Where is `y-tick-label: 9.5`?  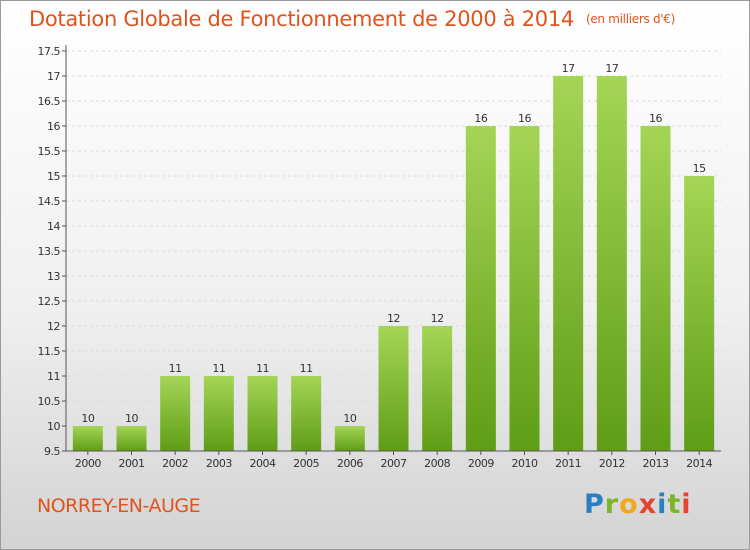
y-tick-label: 9.5 is located at coordinates (52, 451).